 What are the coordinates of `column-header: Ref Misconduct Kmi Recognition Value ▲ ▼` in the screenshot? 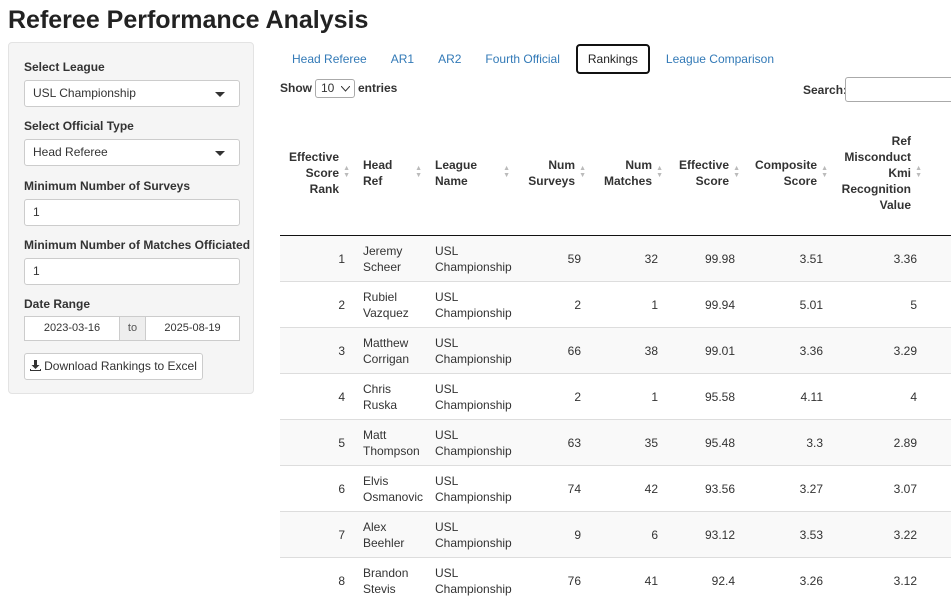 It's located at (880, 173).